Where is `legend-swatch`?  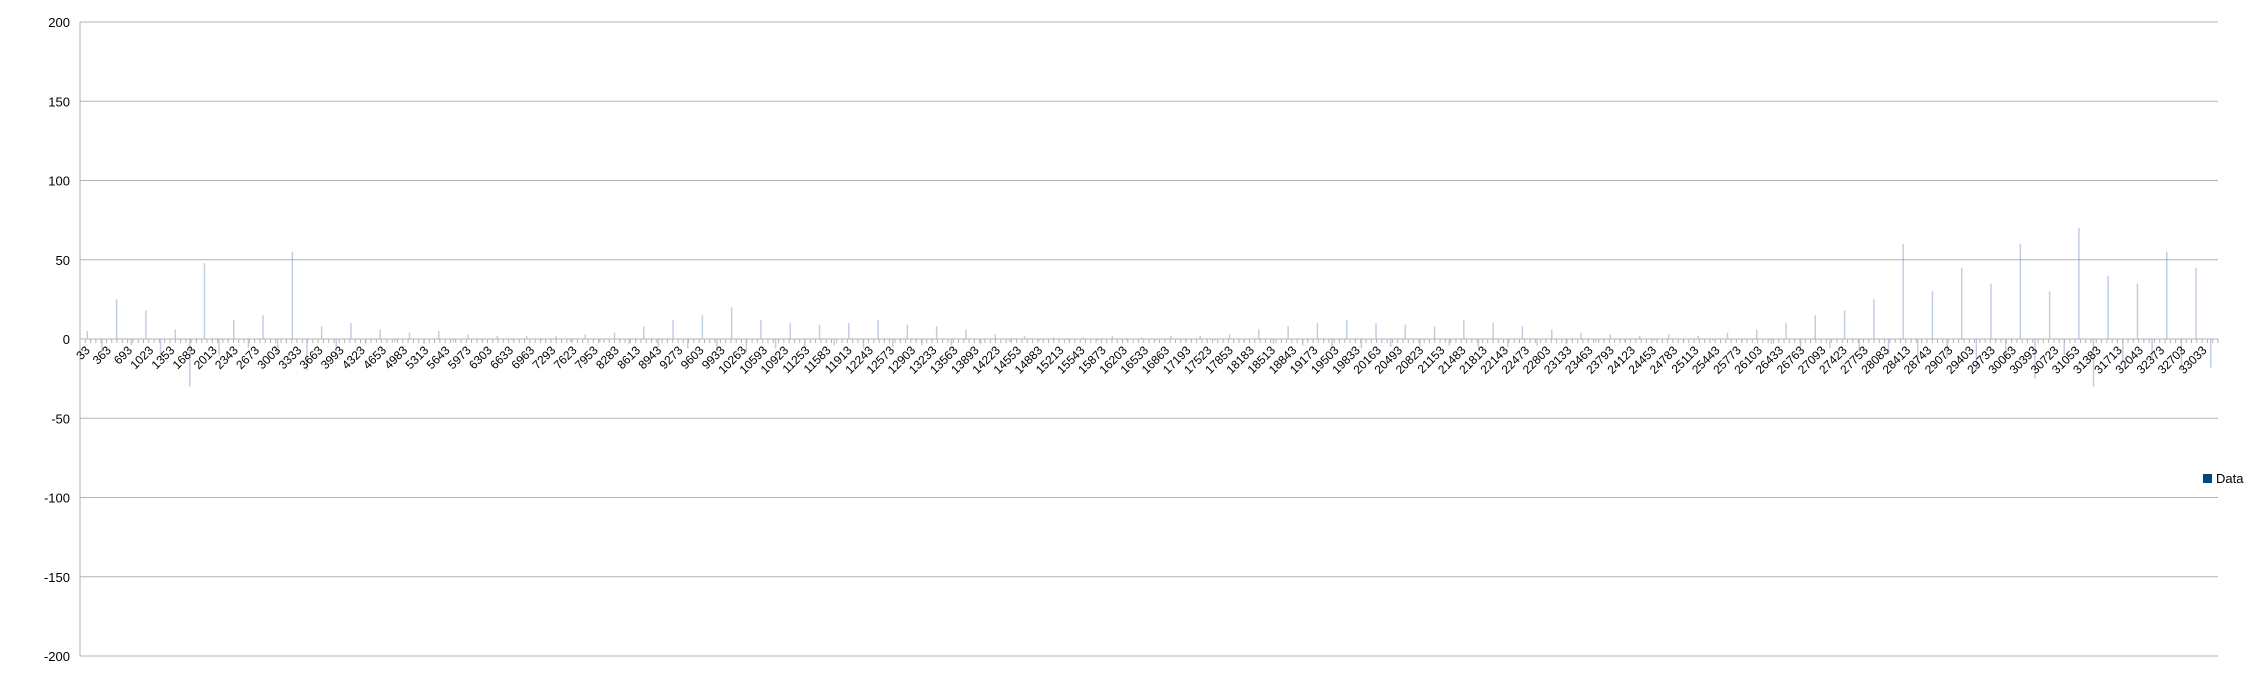 legend-swatch is located at coordinates (2207, 478).